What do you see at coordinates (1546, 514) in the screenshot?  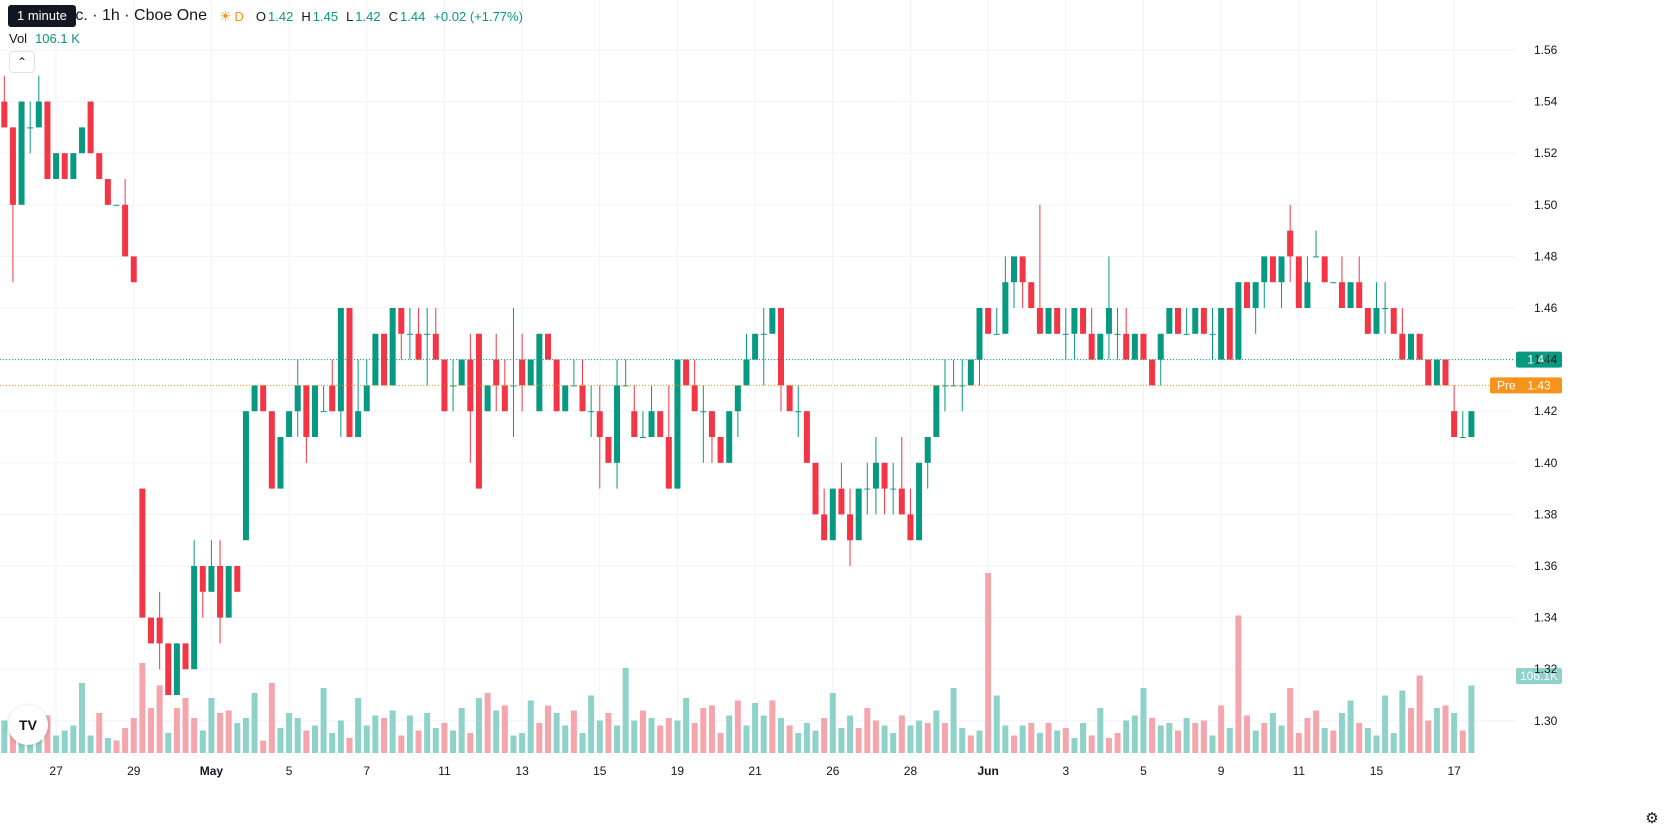 I see `y-tick-label: 1.38` at bounding box center [1546, 514].